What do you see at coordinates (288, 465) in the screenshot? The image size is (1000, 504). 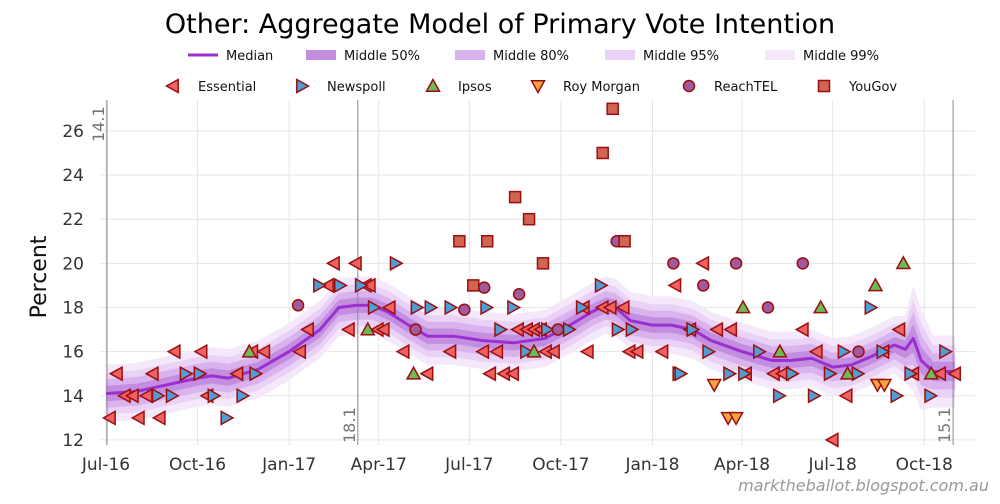 I see `x-tick-label: Jan-17` at bounding box center [288, 465].